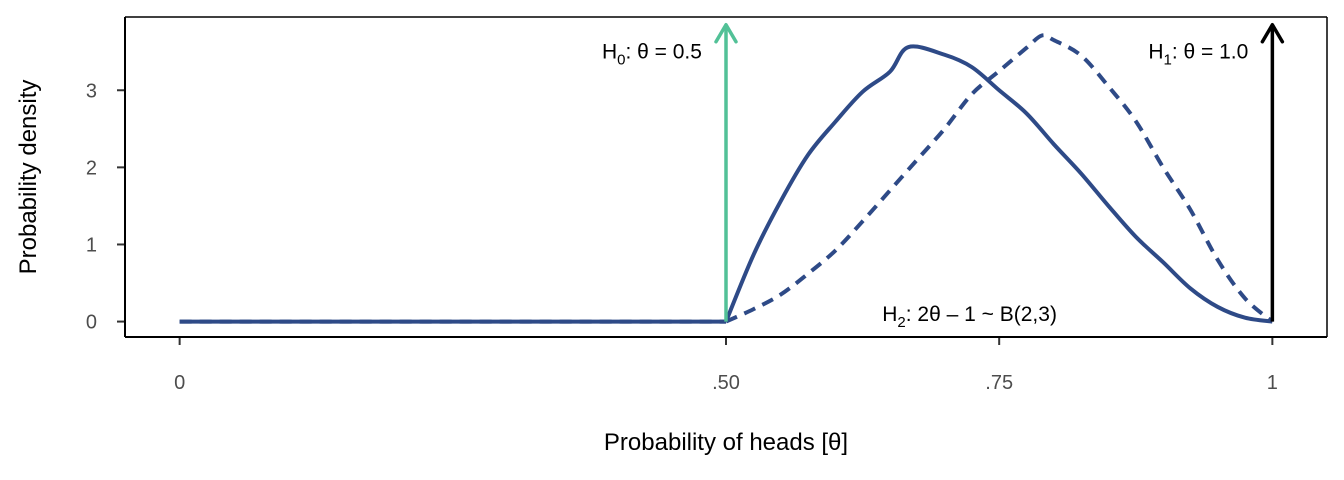  I want to click on y-tick-label: 1, so click(91, 245).